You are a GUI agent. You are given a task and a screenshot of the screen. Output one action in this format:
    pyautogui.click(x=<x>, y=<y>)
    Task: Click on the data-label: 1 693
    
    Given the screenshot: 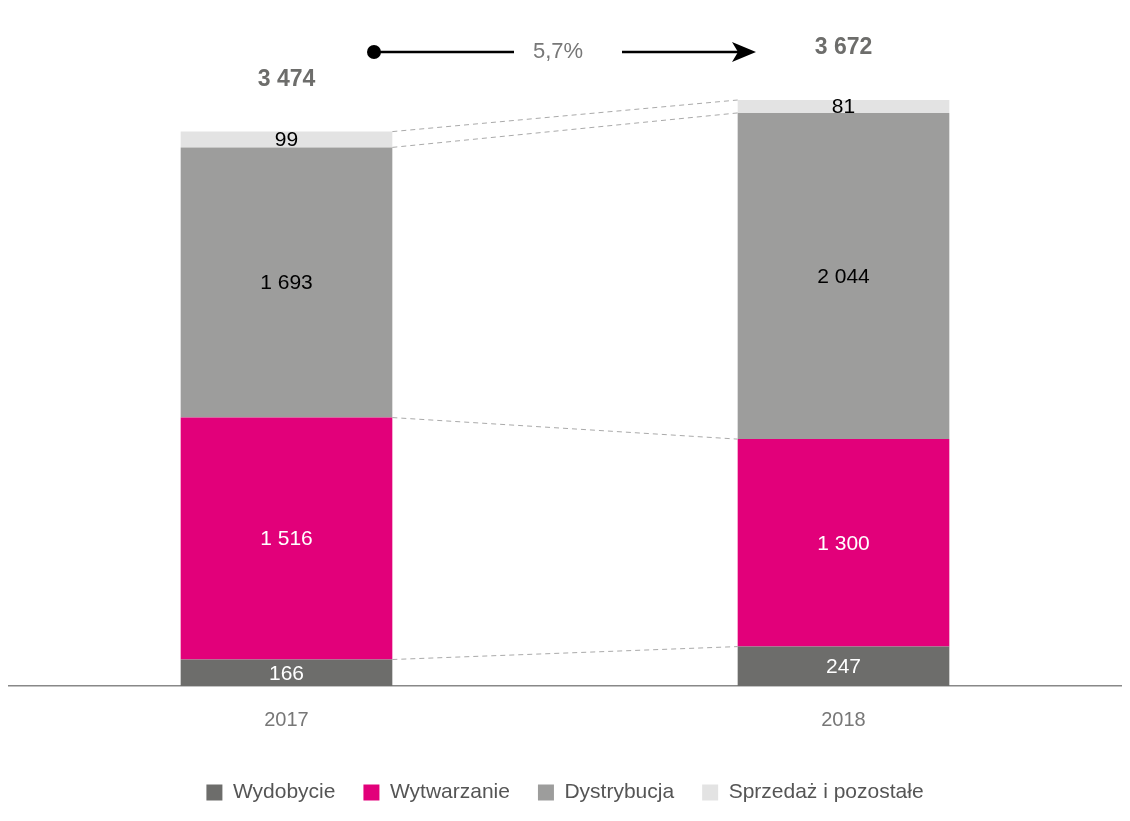 What is the action you would take?
    pyautogui.click(x=286, y=282)
    